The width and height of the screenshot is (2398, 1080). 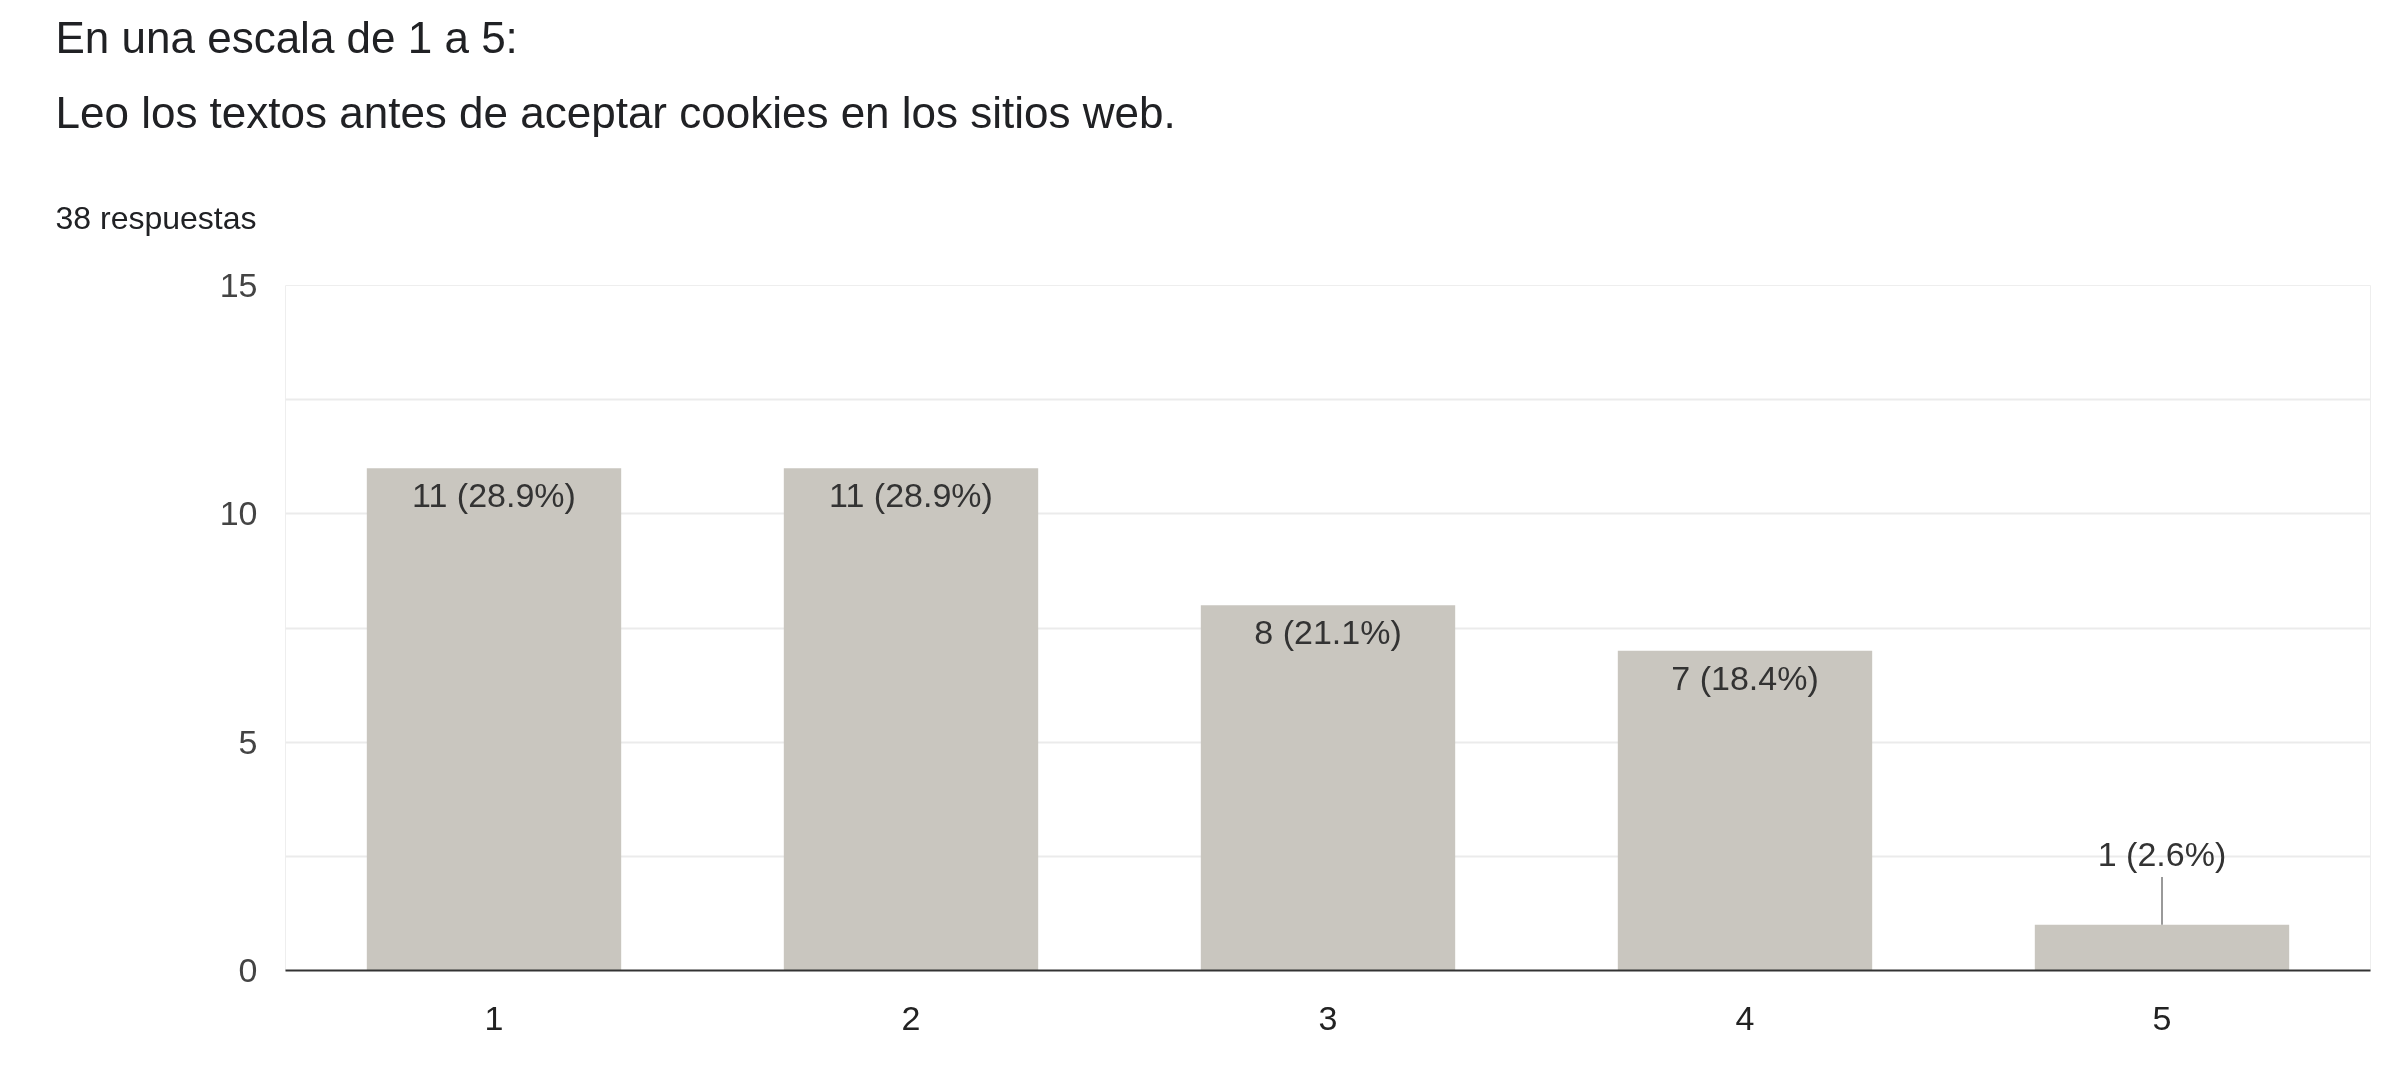 What do you see at coordinates (1328, 632) in the screenshot?
I see `data-label: 8 (21.1%)` at bounding box center [1328, 632].